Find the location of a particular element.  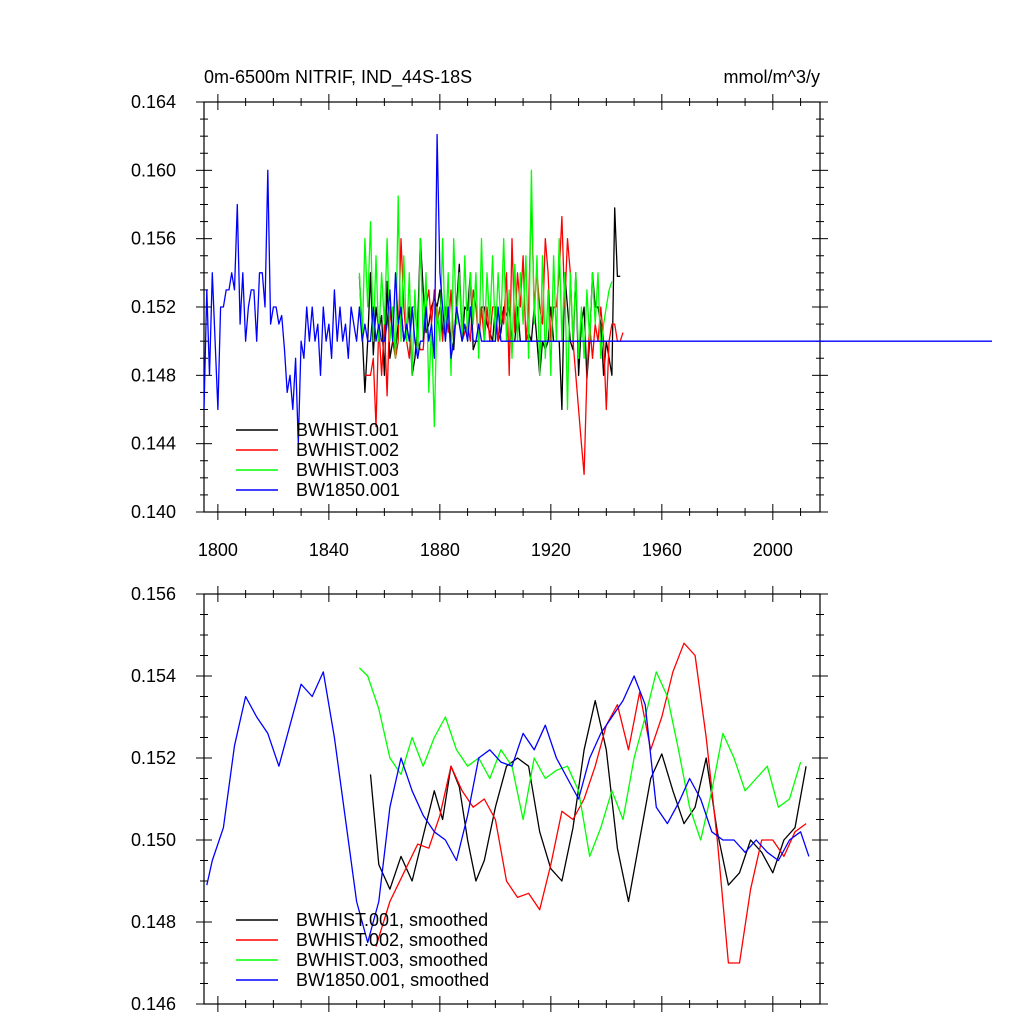

y-tick-label: 0.140 is located at coordinates (153, 512).